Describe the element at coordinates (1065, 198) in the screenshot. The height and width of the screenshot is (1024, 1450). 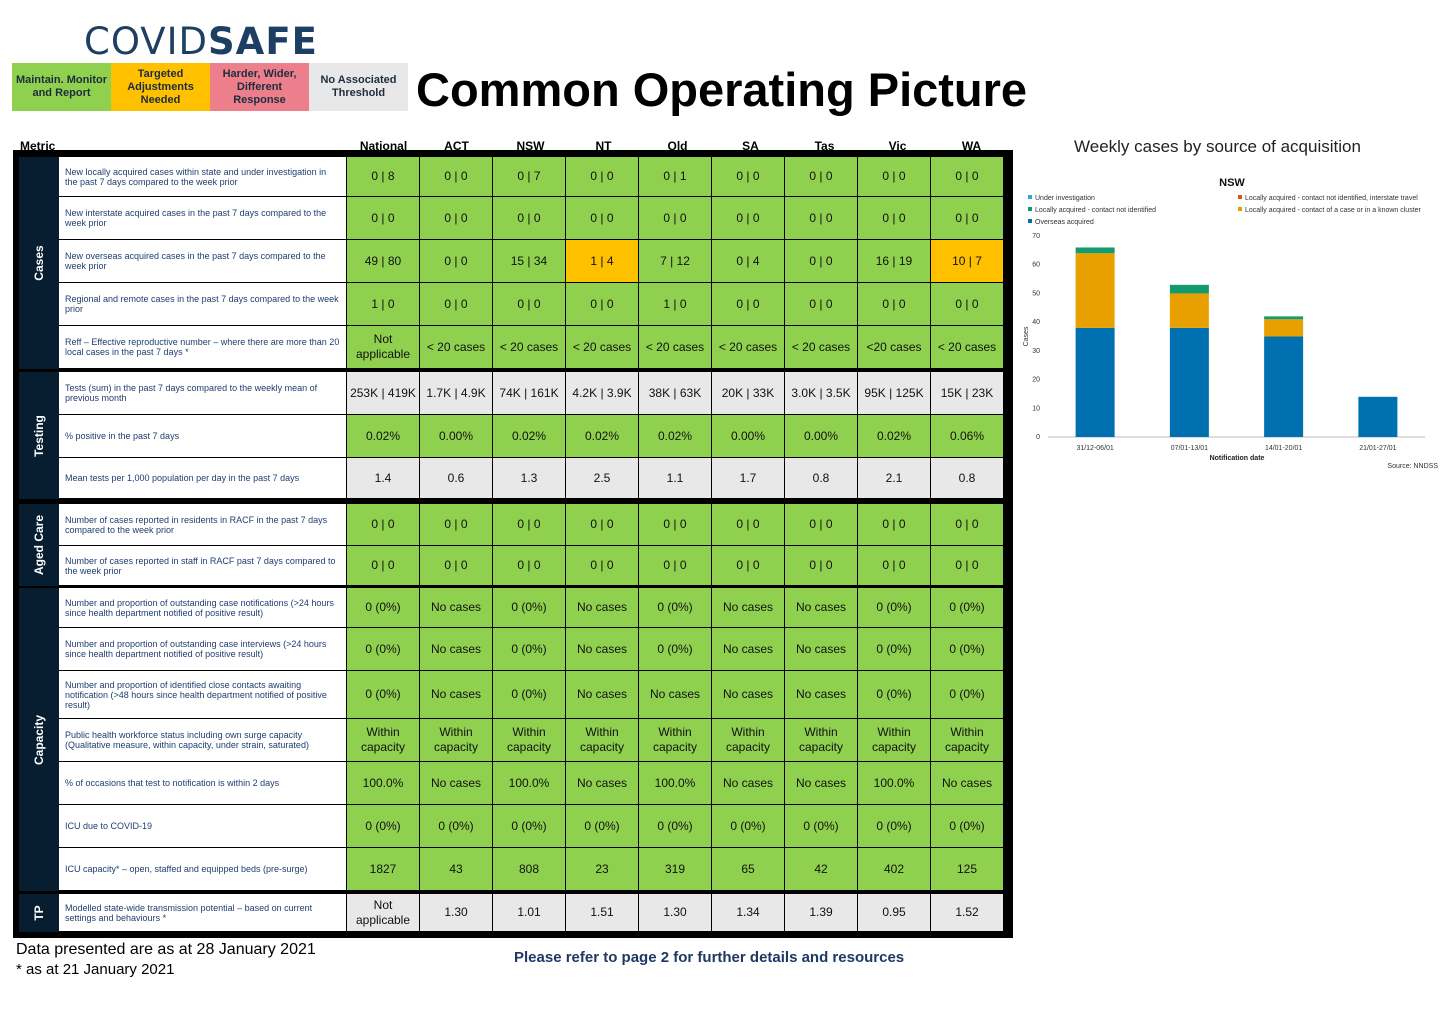
I see `legend-entry: Under investigation` at that location.